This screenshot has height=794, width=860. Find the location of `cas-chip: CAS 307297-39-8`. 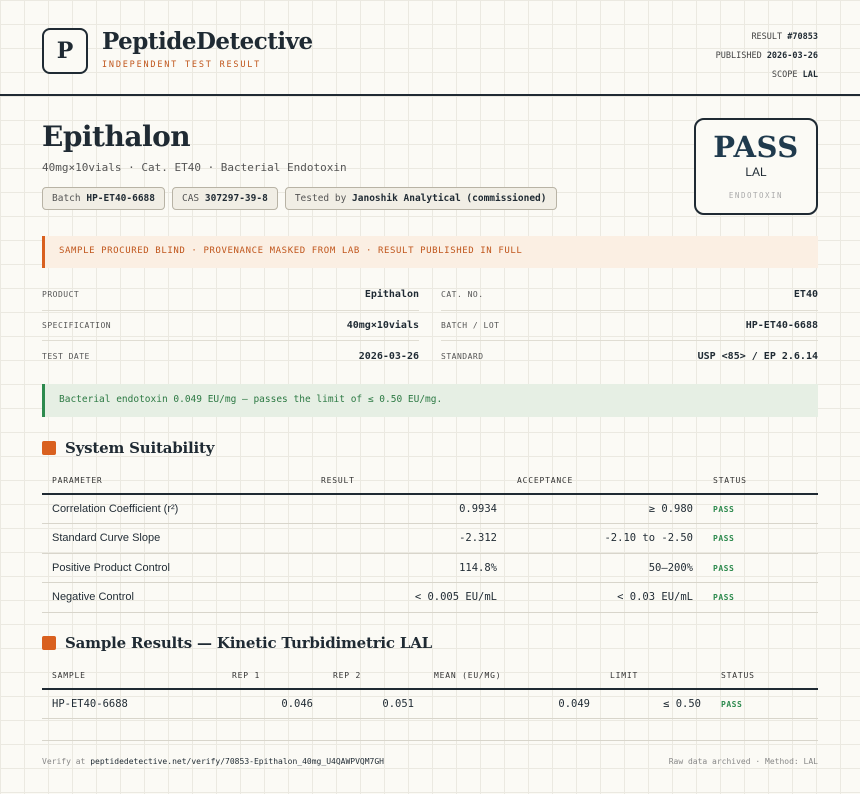

cas-chip: CAS 307297-39-8 is located at coordinates (224, 198).